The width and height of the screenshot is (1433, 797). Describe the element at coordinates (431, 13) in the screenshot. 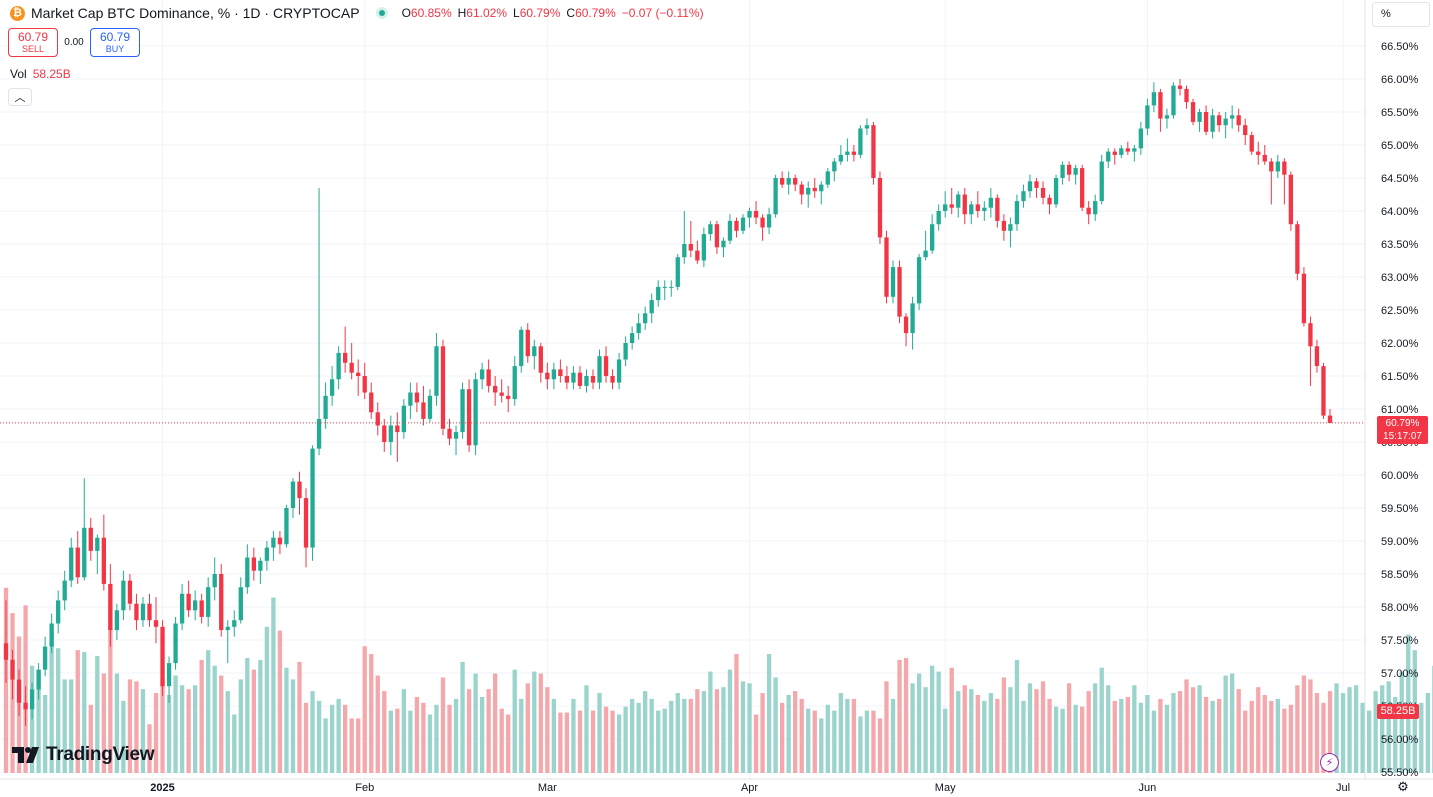

I see `open-value: 60.85%` at that location.